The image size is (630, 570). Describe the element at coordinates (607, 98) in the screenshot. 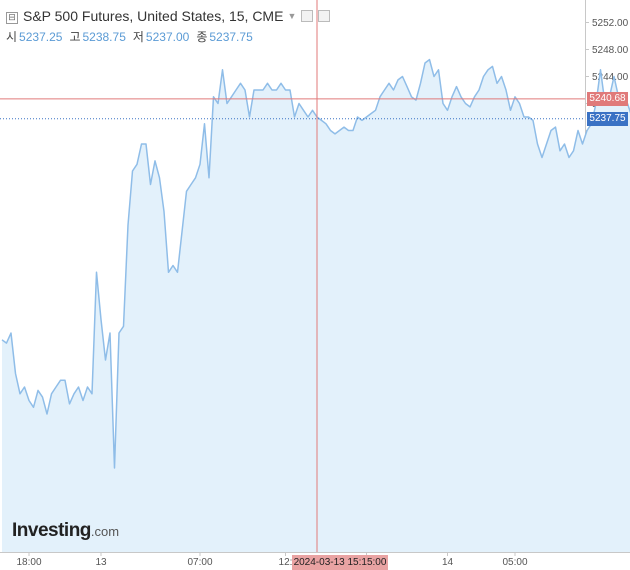

I see `crosshair-price-label: 5240.68` at that location.